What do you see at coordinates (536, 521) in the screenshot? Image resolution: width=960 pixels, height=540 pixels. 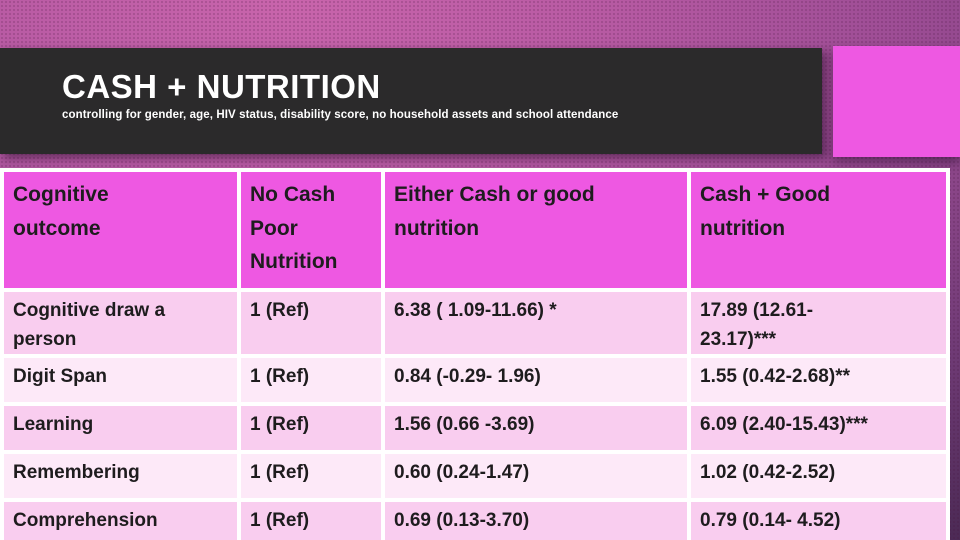 I see `cell-either-cash: 0.69 (0.13-3.70)` at bounding box center [536, 521].